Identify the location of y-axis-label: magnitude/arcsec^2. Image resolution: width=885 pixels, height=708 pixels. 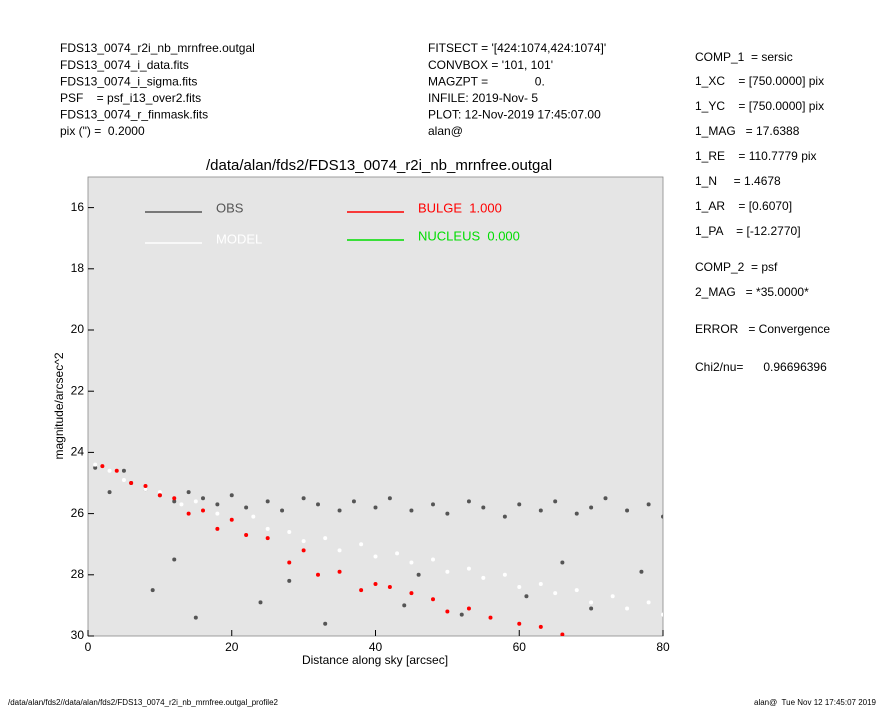
(59, 405).